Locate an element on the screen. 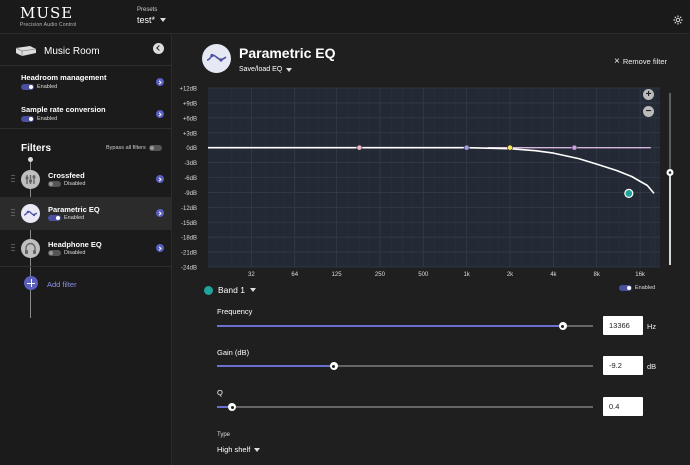 The image size is (690, 465). zoom-in-button: + is located at coordinates (648, 94).